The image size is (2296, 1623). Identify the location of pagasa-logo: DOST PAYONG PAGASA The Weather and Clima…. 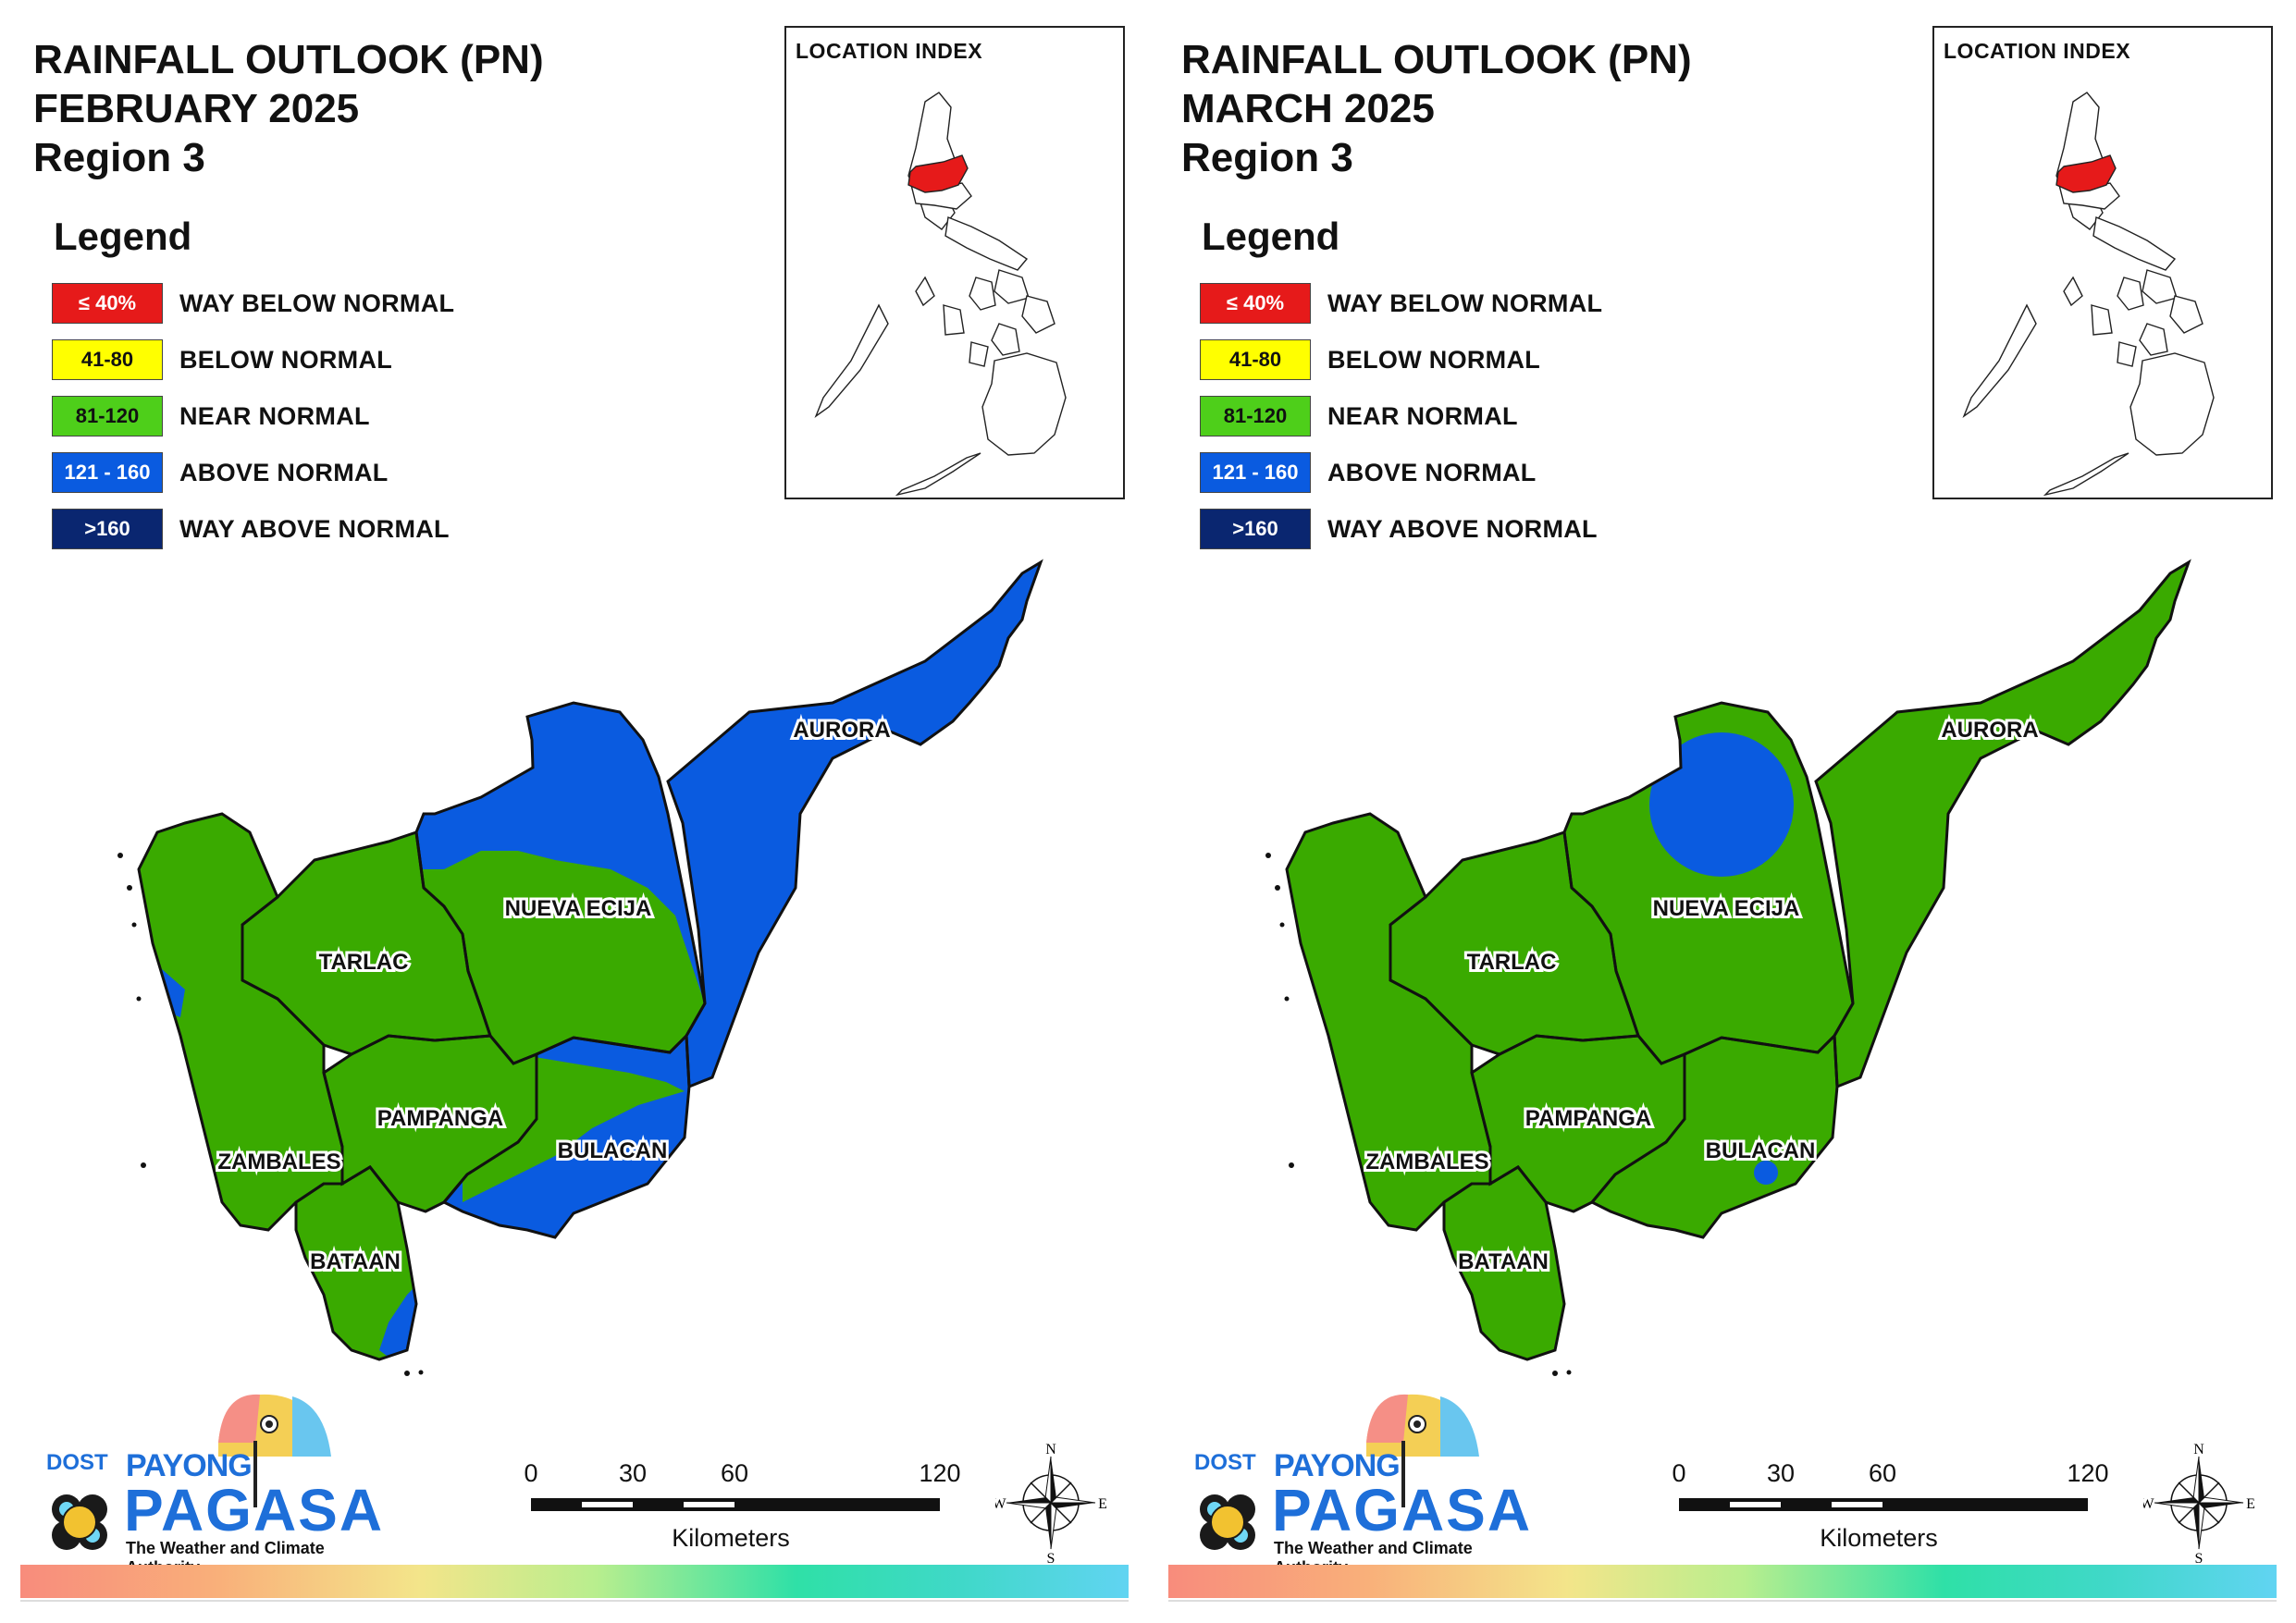
(1357, 1482).